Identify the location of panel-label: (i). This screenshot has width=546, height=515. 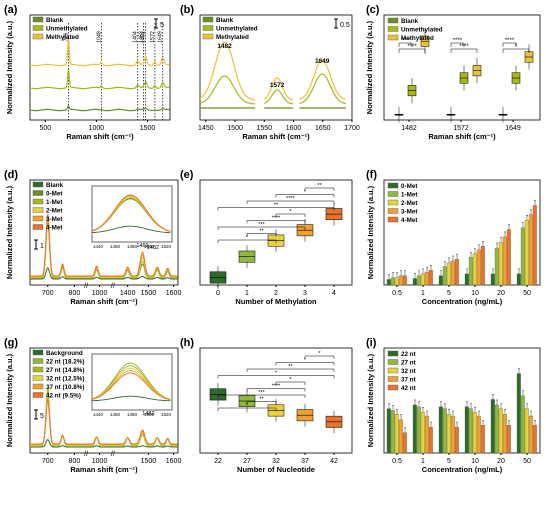
(371, 343).